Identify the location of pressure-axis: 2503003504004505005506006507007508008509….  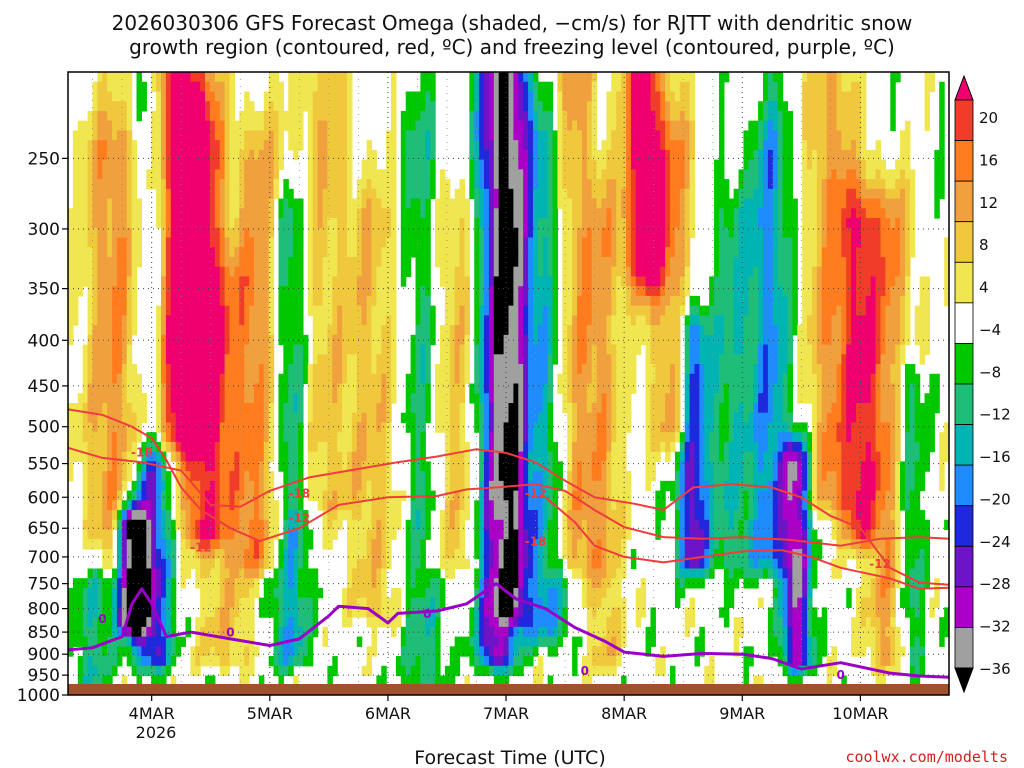
(42, 427).